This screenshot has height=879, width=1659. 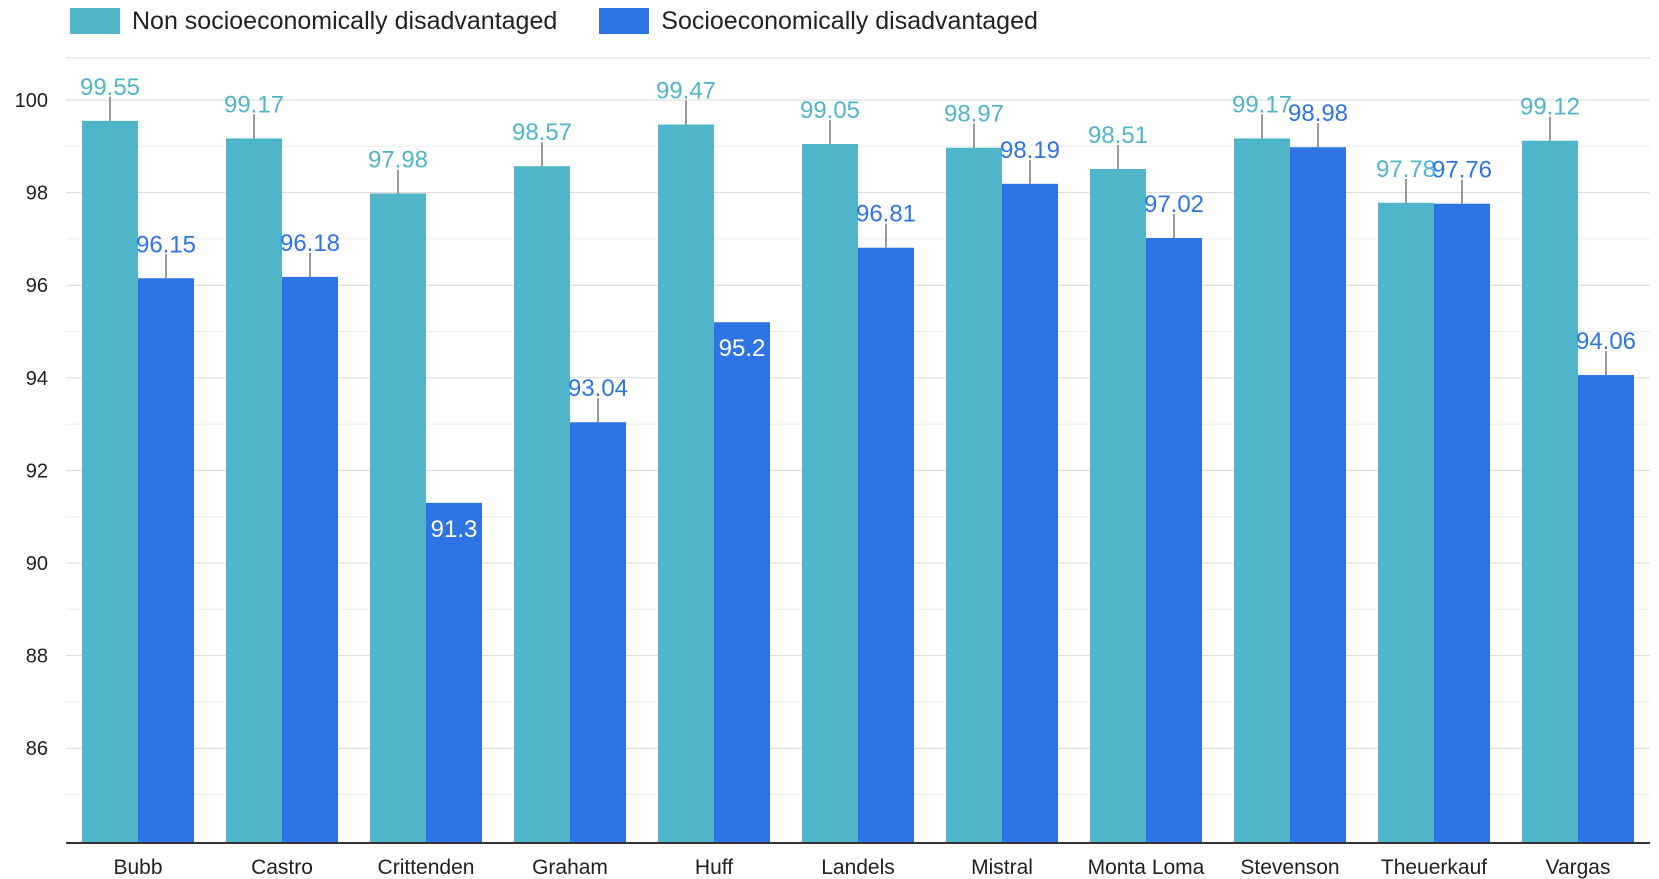 I want to click on data-label: 99.55, so click(x=110, y=87).